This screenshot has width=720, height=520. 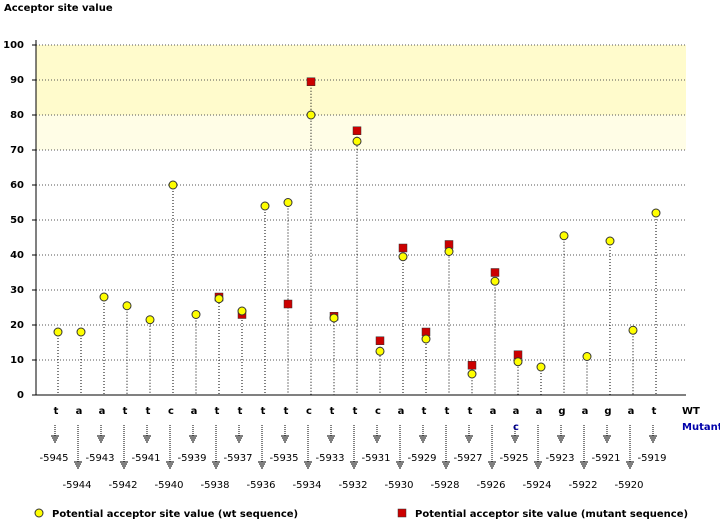 What do you see at coordinates (191, 458) in the screenshot?
I see `position-label: -5939` at bounding box center [191, 458].